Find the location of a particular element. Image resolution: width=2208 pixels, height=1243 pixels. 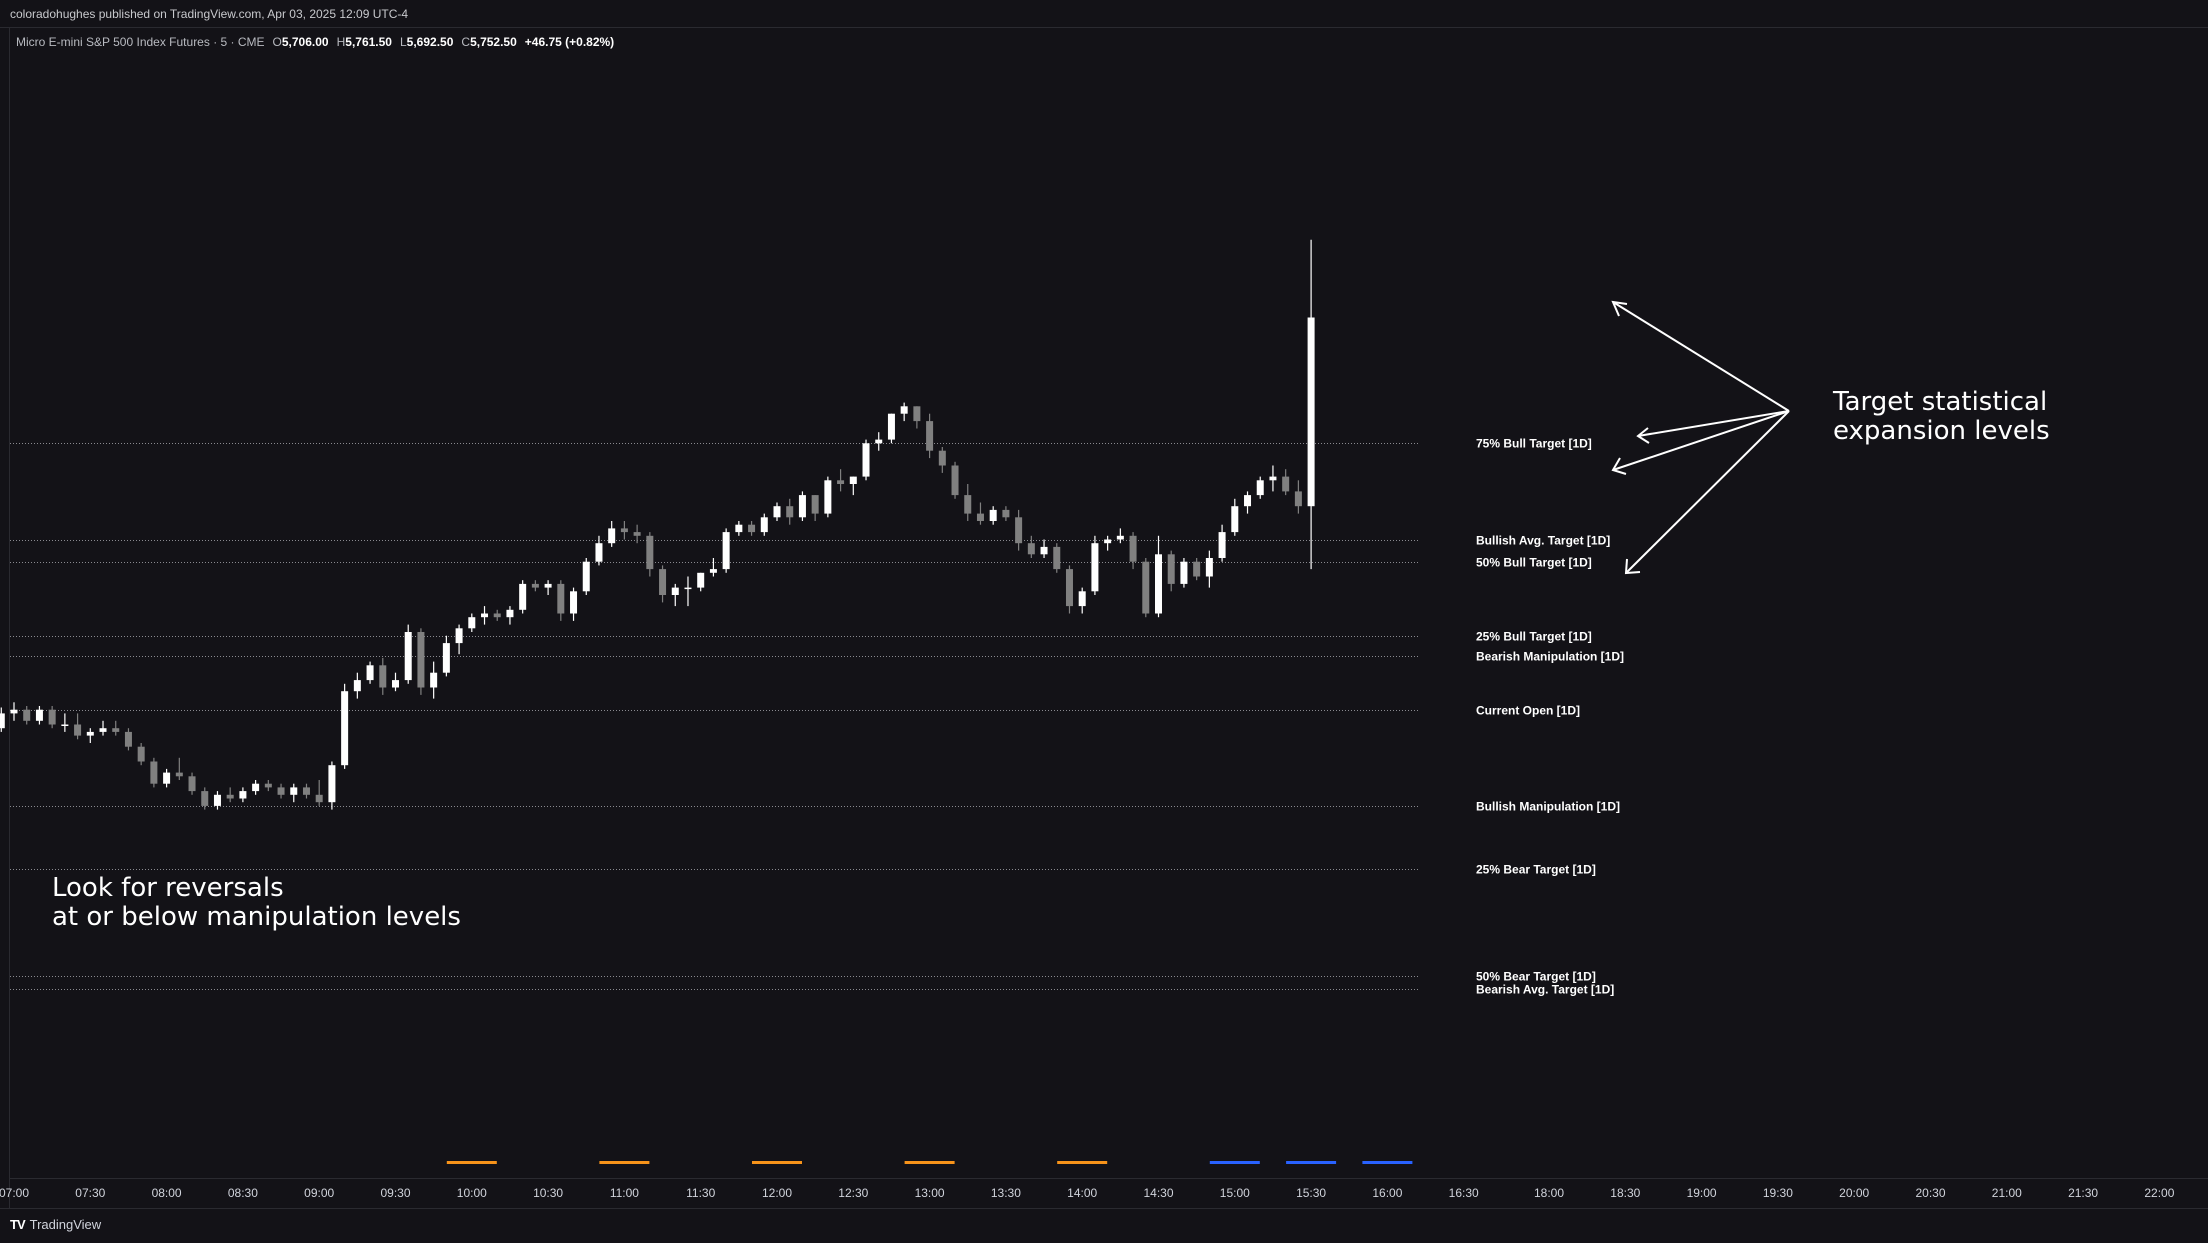

brand: TV TradingView is located at coordinates (55, 1224).